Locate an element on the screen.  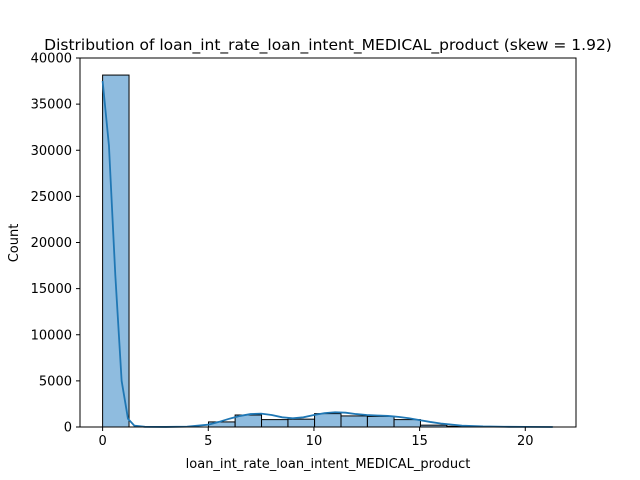
y-axis-label: Count is located at coordinates (14, 243).